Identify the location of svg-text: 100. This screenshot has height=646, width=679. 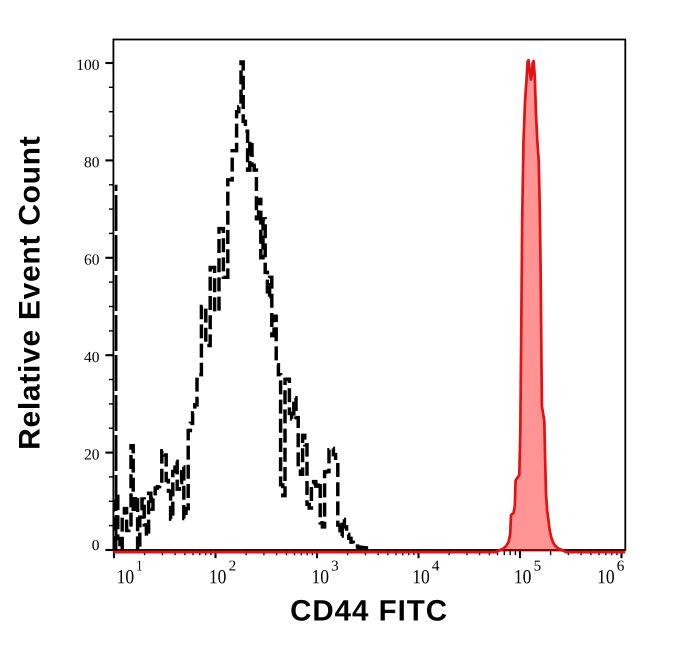
(88, 65).